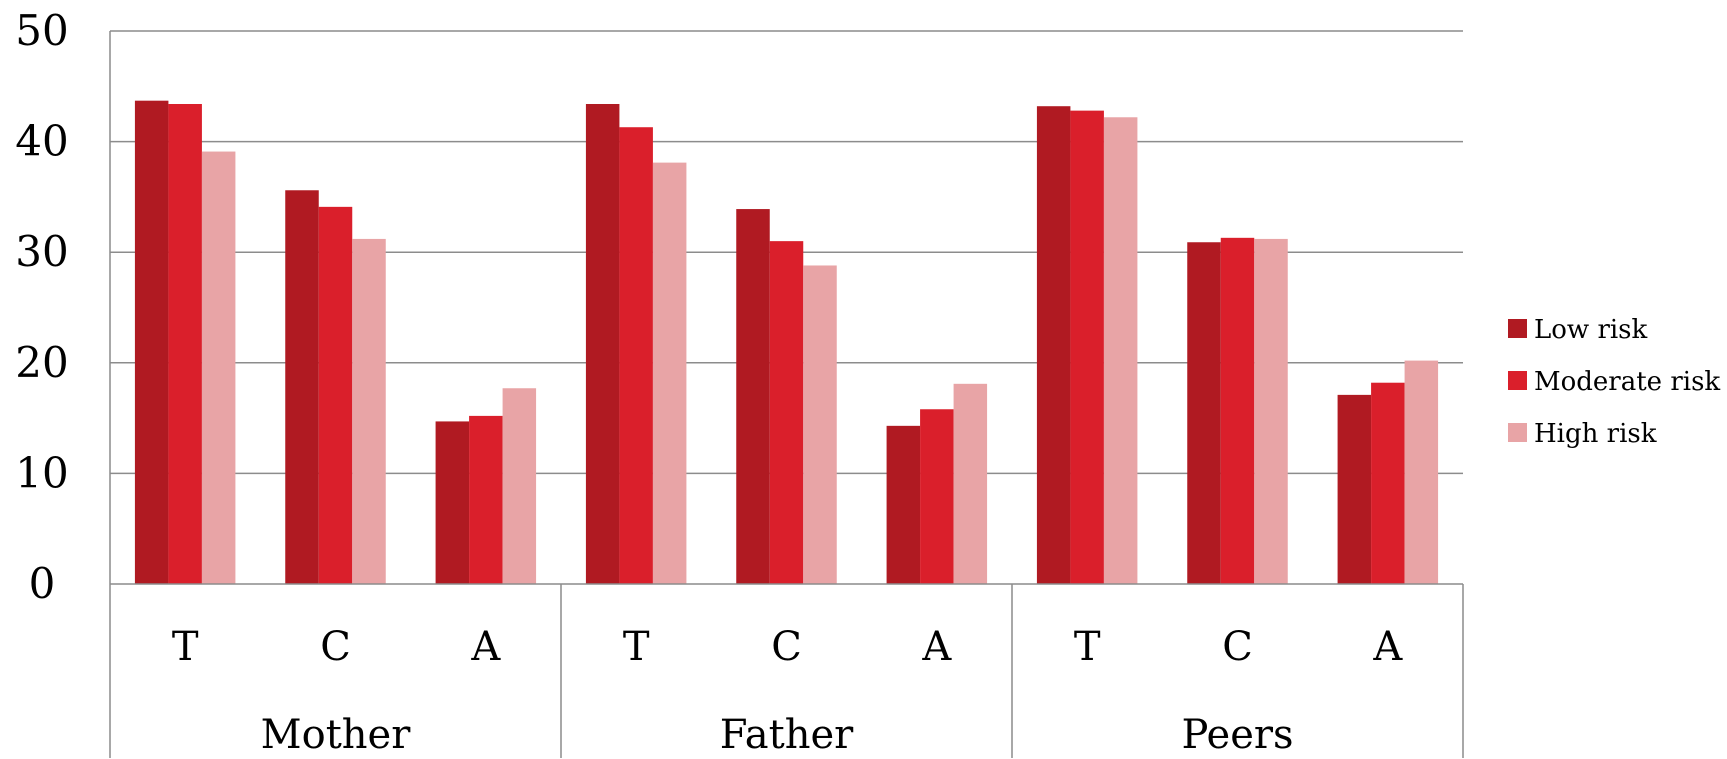 This screenshot has width=1727, height=759. I want to click on legend: Low risk Moderate risk High risk, so click(1614, 382).